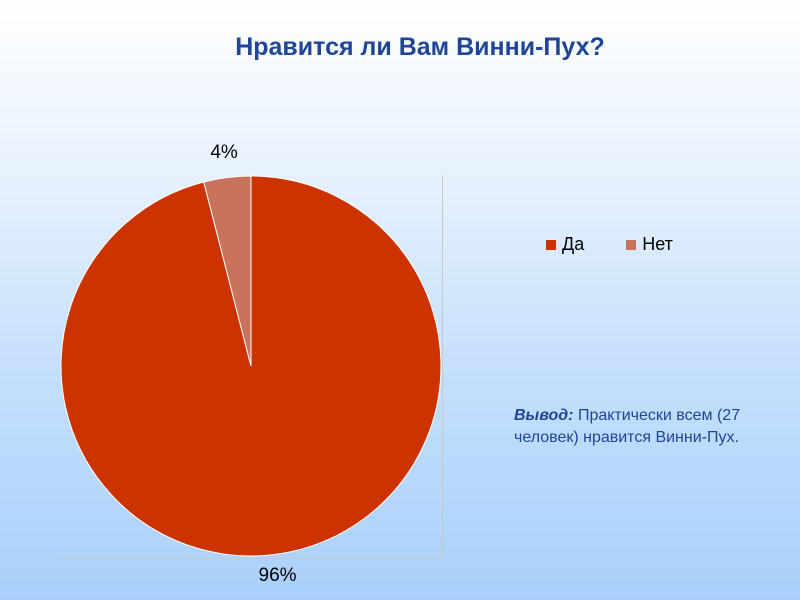  I want to click on legend-item-no: Нет, so click(649, 244).